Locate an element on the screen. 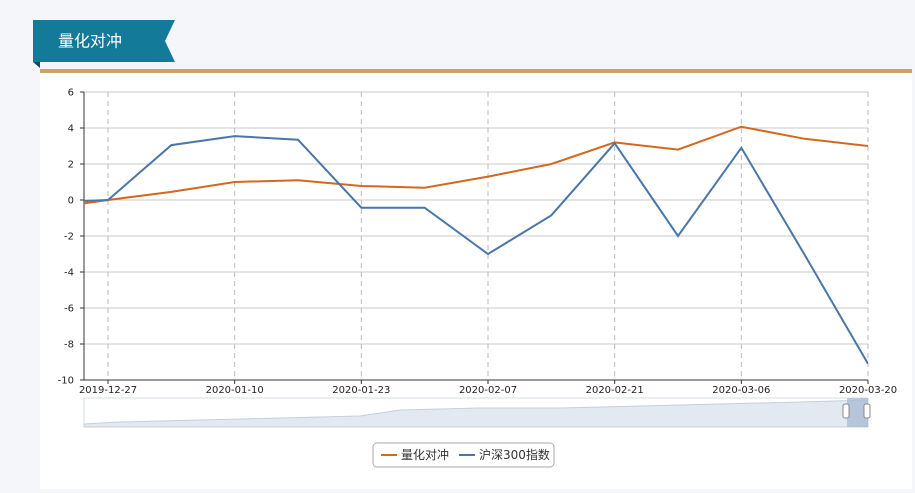 This screenshot has height=493, width=915. y-tick-label: -4 is located at coordinates (69, 273).